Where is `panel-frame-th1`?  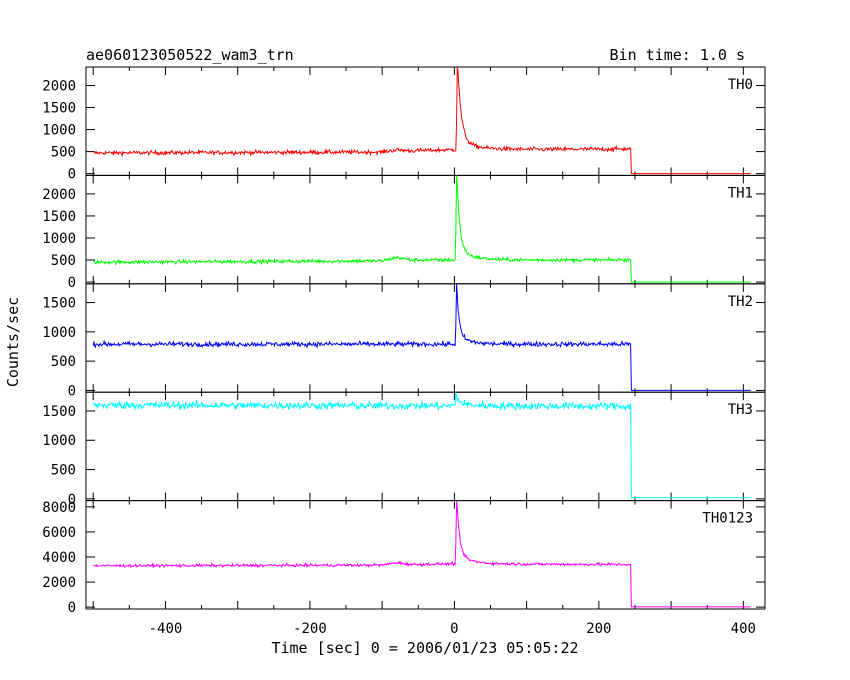 panel-frame-th1 is located at coordinates (425, 229).